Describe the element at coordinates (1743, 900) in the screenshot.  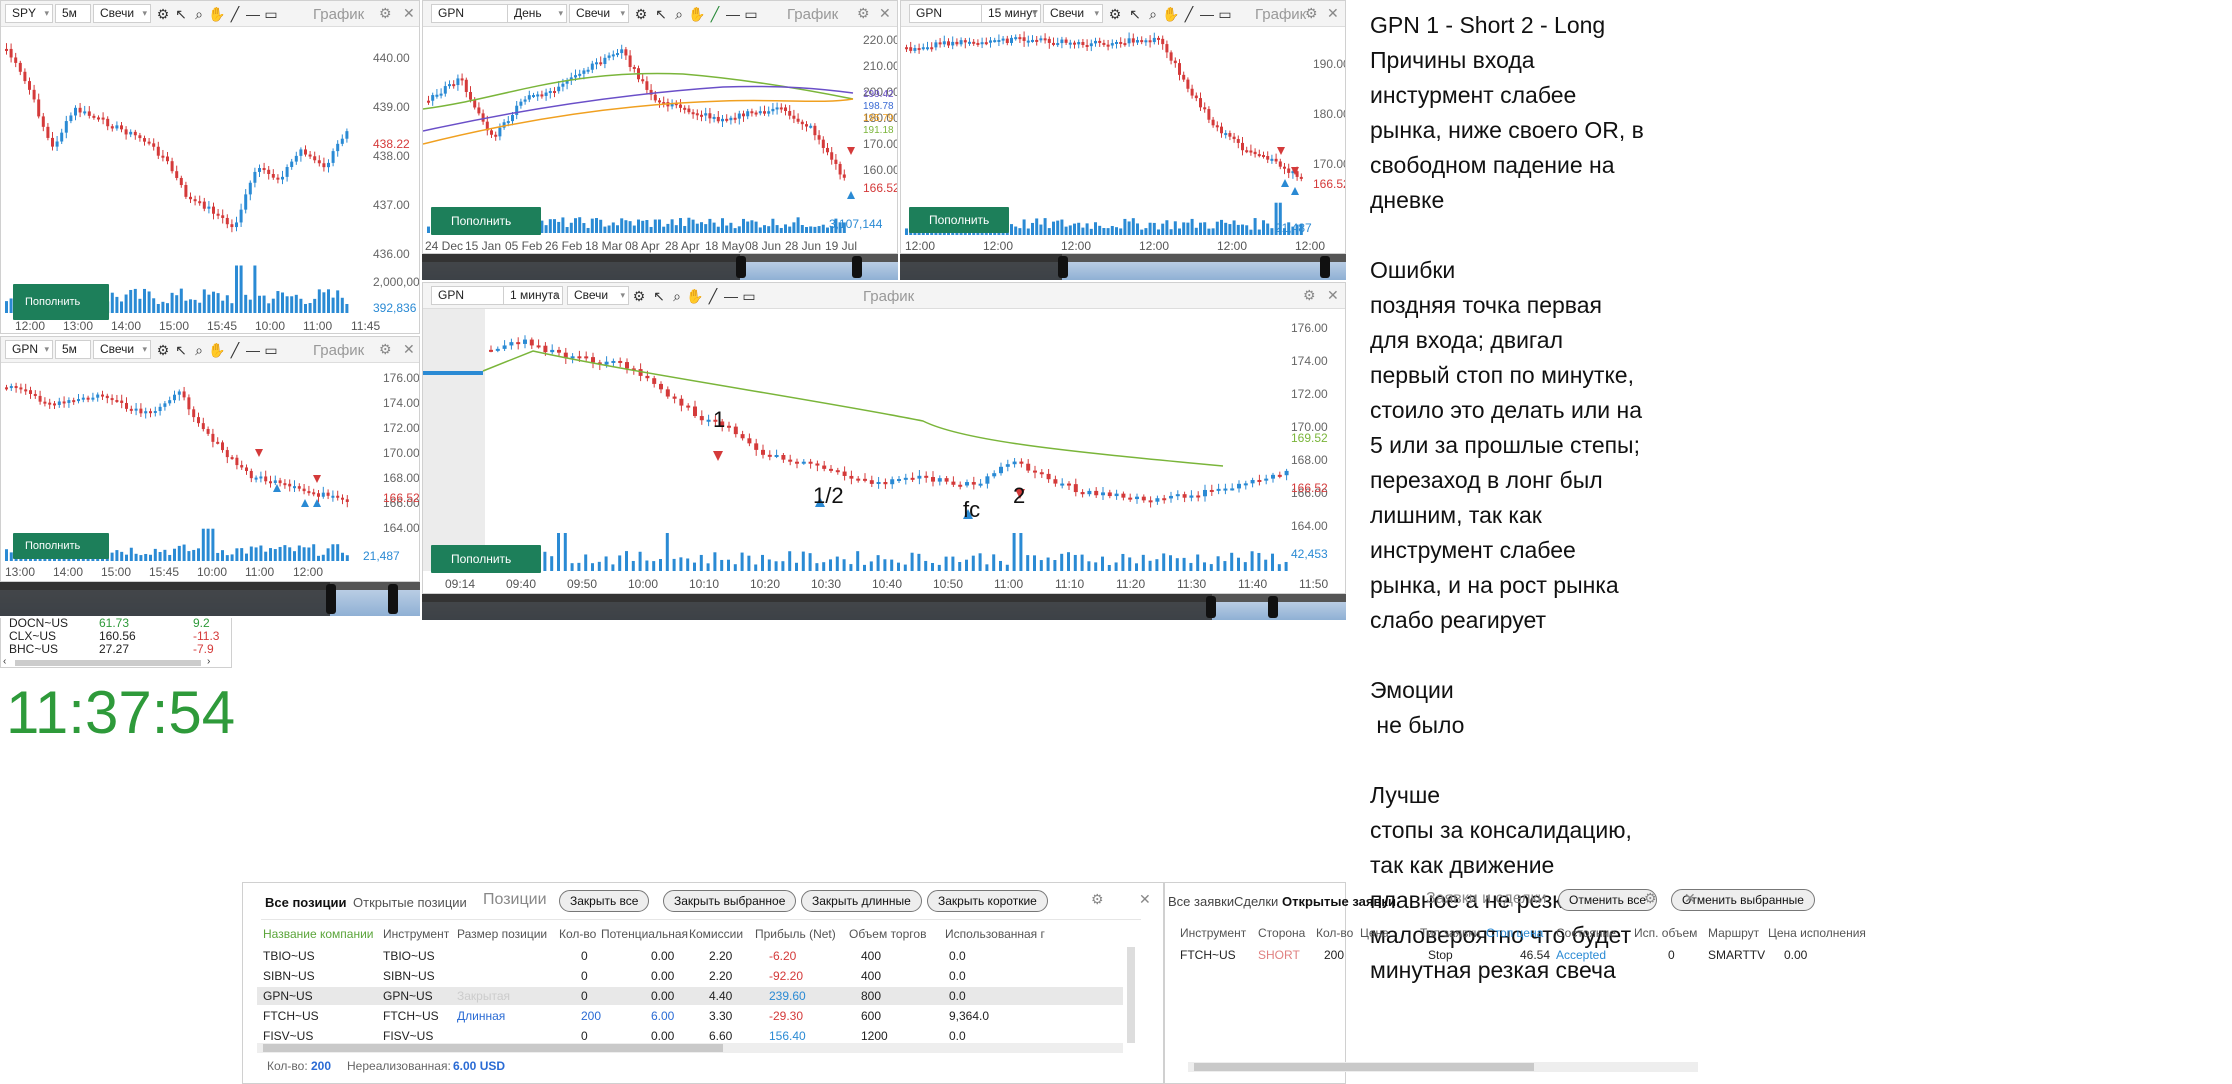
I see `orders-action-button: Отменить выбранные` at that location.